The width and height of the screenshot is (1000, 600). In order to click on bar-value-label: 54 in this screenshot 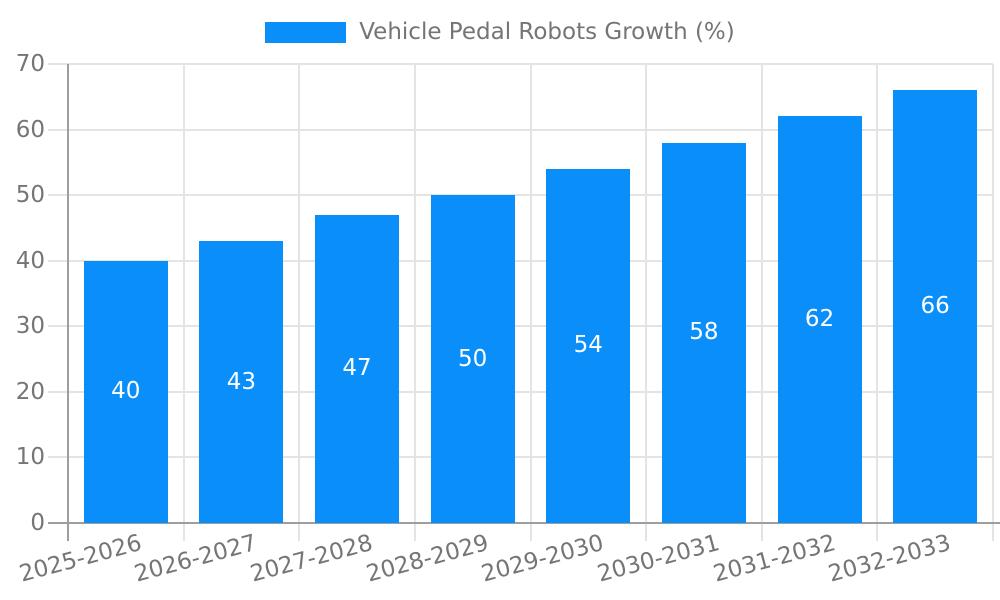, I will do `click(588, 345)`.